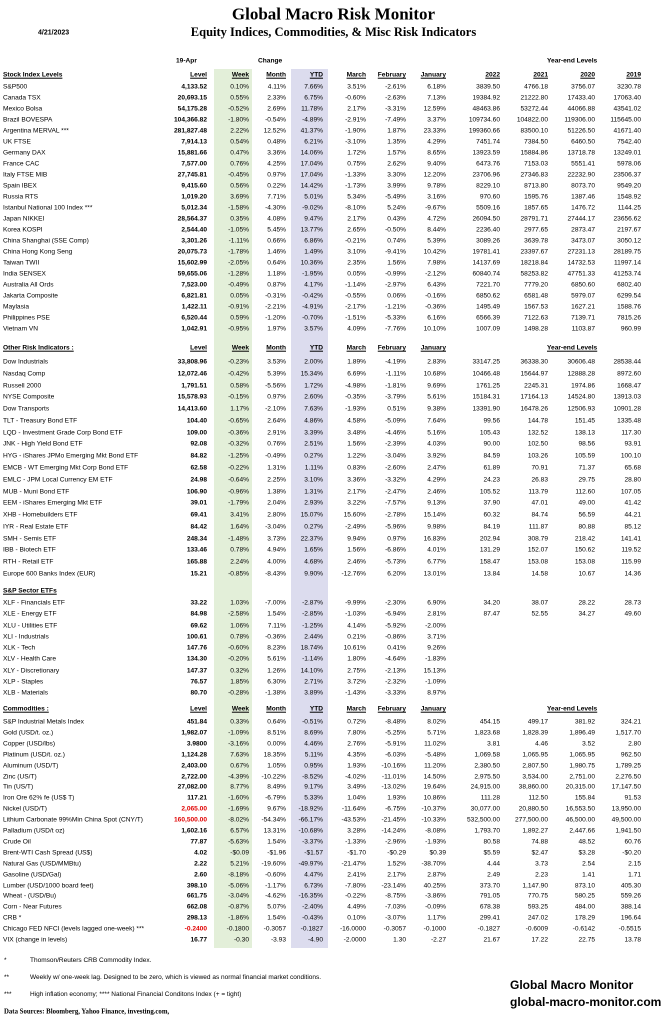 The height and width of the screenshot is (1024, 667). Describe the element at coordinates (491, 574) in the screenshot. I see `cell-value: 13.84` at that location.